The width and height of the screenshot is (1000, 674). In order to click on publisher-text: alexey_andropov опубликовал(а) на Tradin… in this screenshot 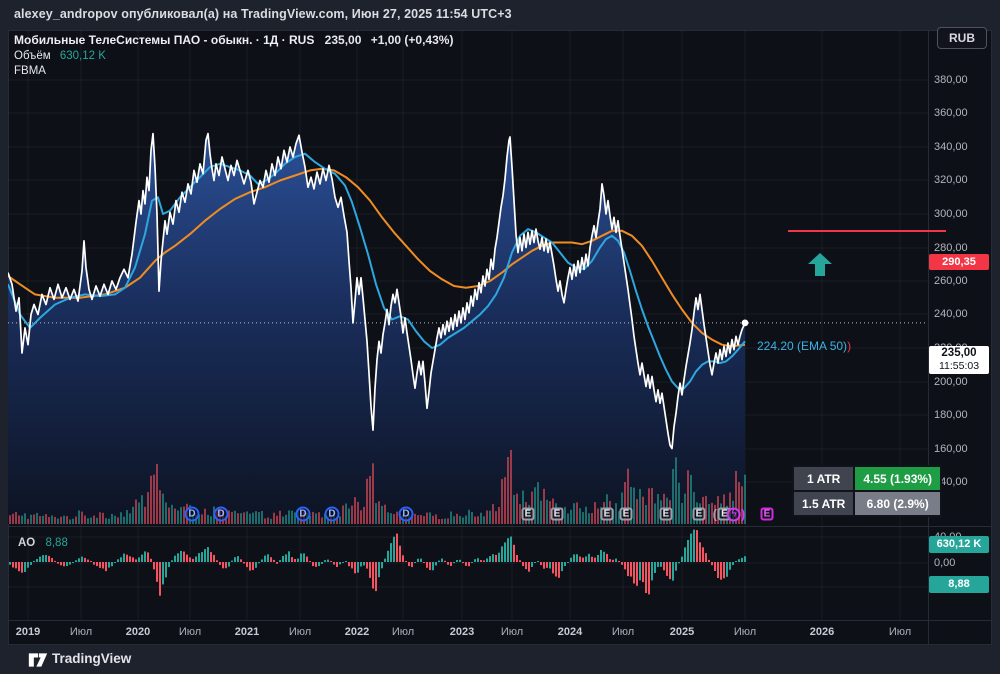, I will do `click(263, 14)`.